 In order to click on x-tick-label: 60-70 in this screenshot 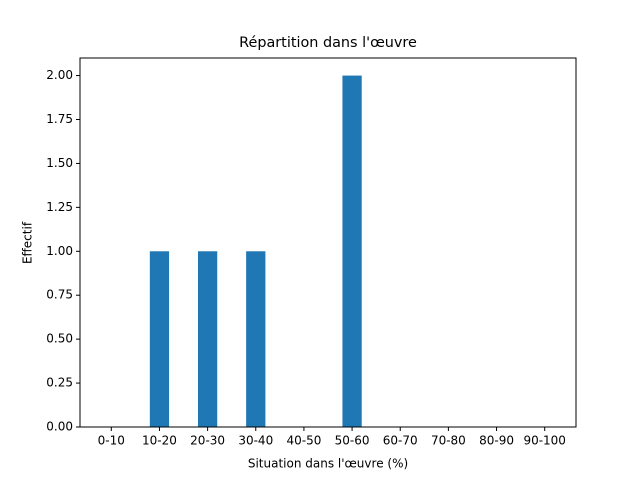, I will do `click(400, 441)`.